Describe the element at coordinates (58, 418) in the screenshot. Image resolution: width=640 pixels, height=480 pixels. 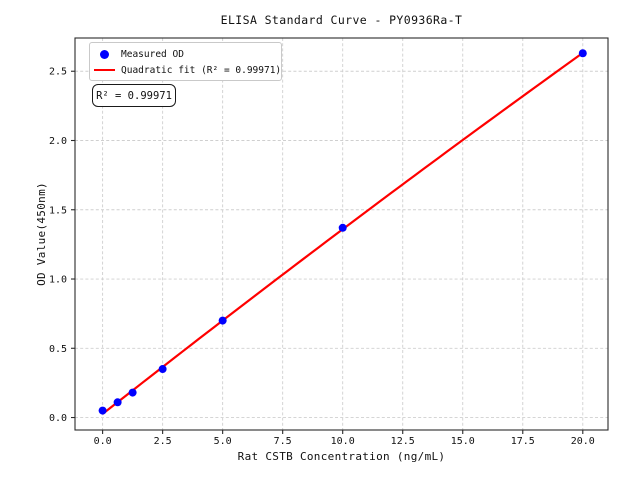
I see `y-tick-label: 0.0` at that location.